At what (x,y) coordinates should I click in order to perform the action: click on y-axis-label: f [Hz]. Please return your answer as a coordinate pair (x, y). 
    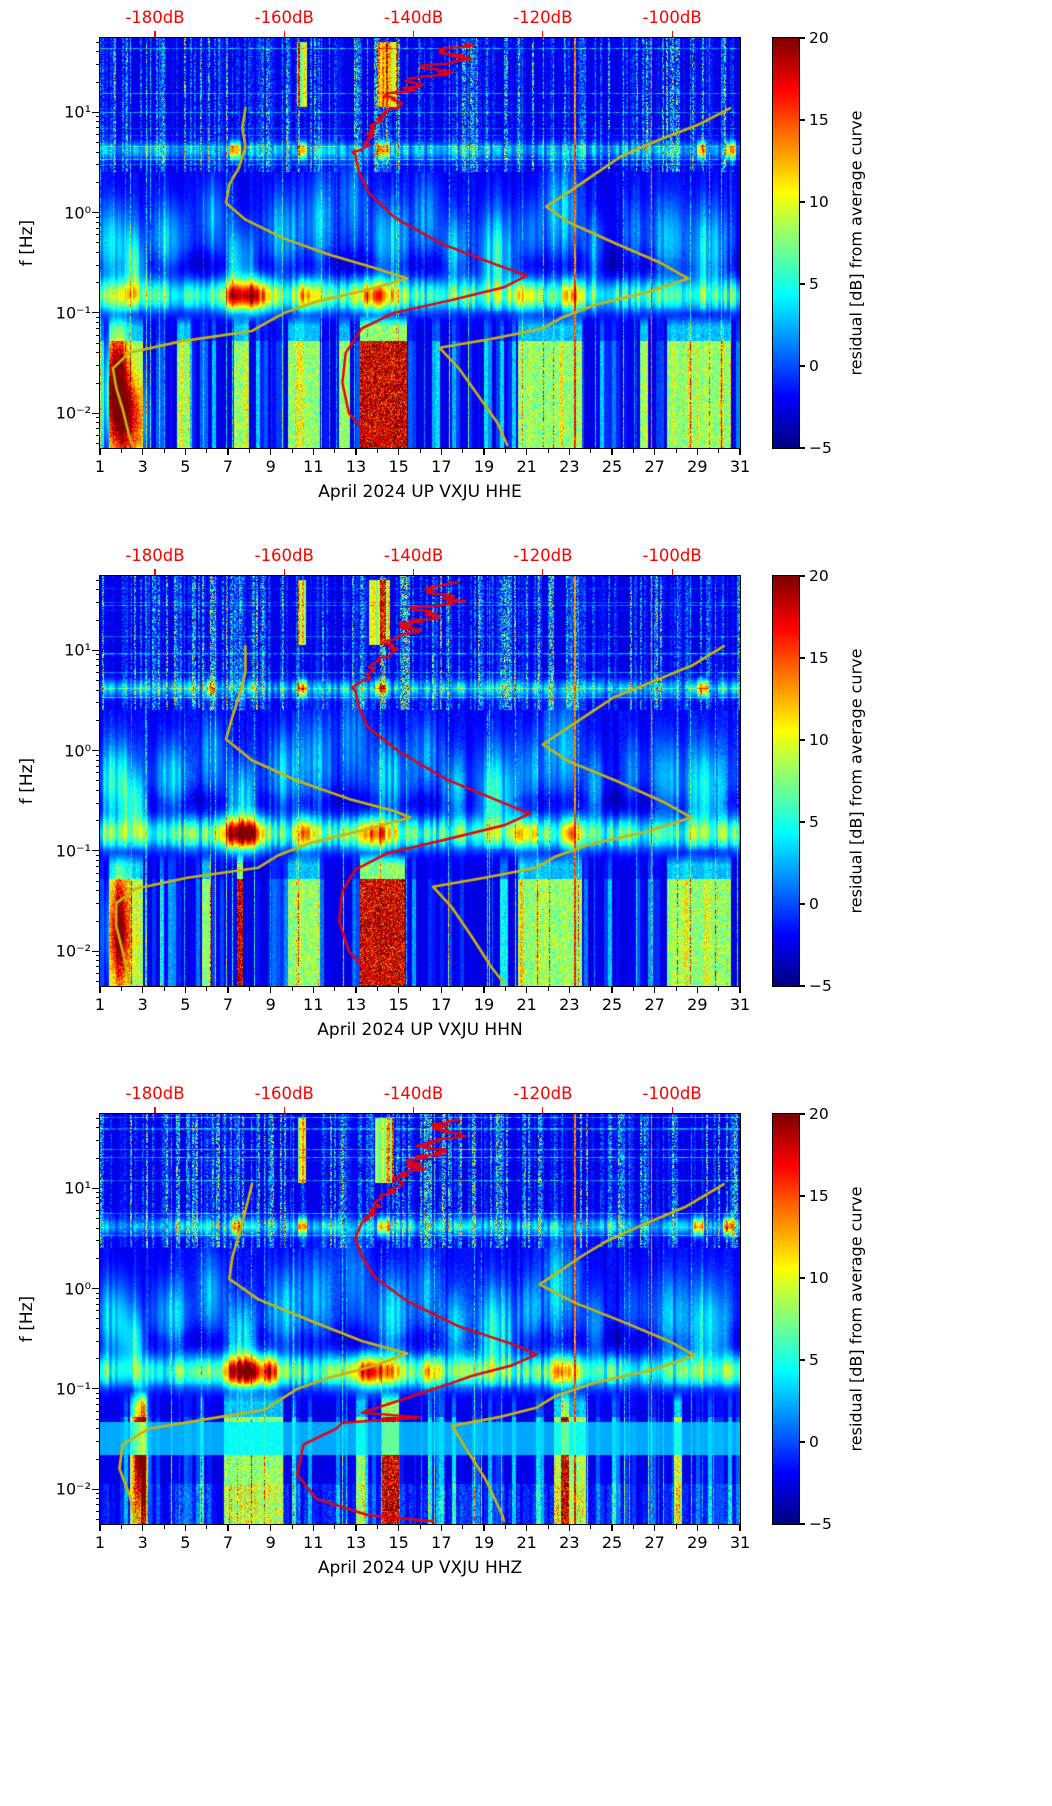
    Looking at the image, I should click on (27, 1319).